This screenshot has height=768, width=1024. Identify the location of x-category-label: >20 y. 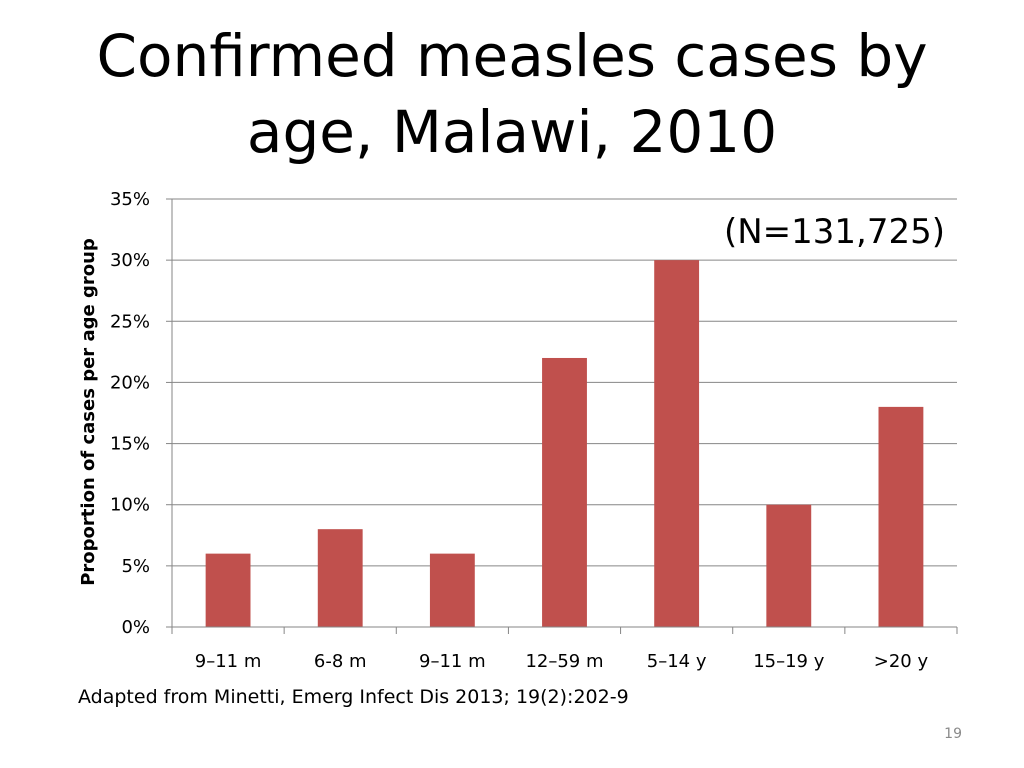
(901, 661).